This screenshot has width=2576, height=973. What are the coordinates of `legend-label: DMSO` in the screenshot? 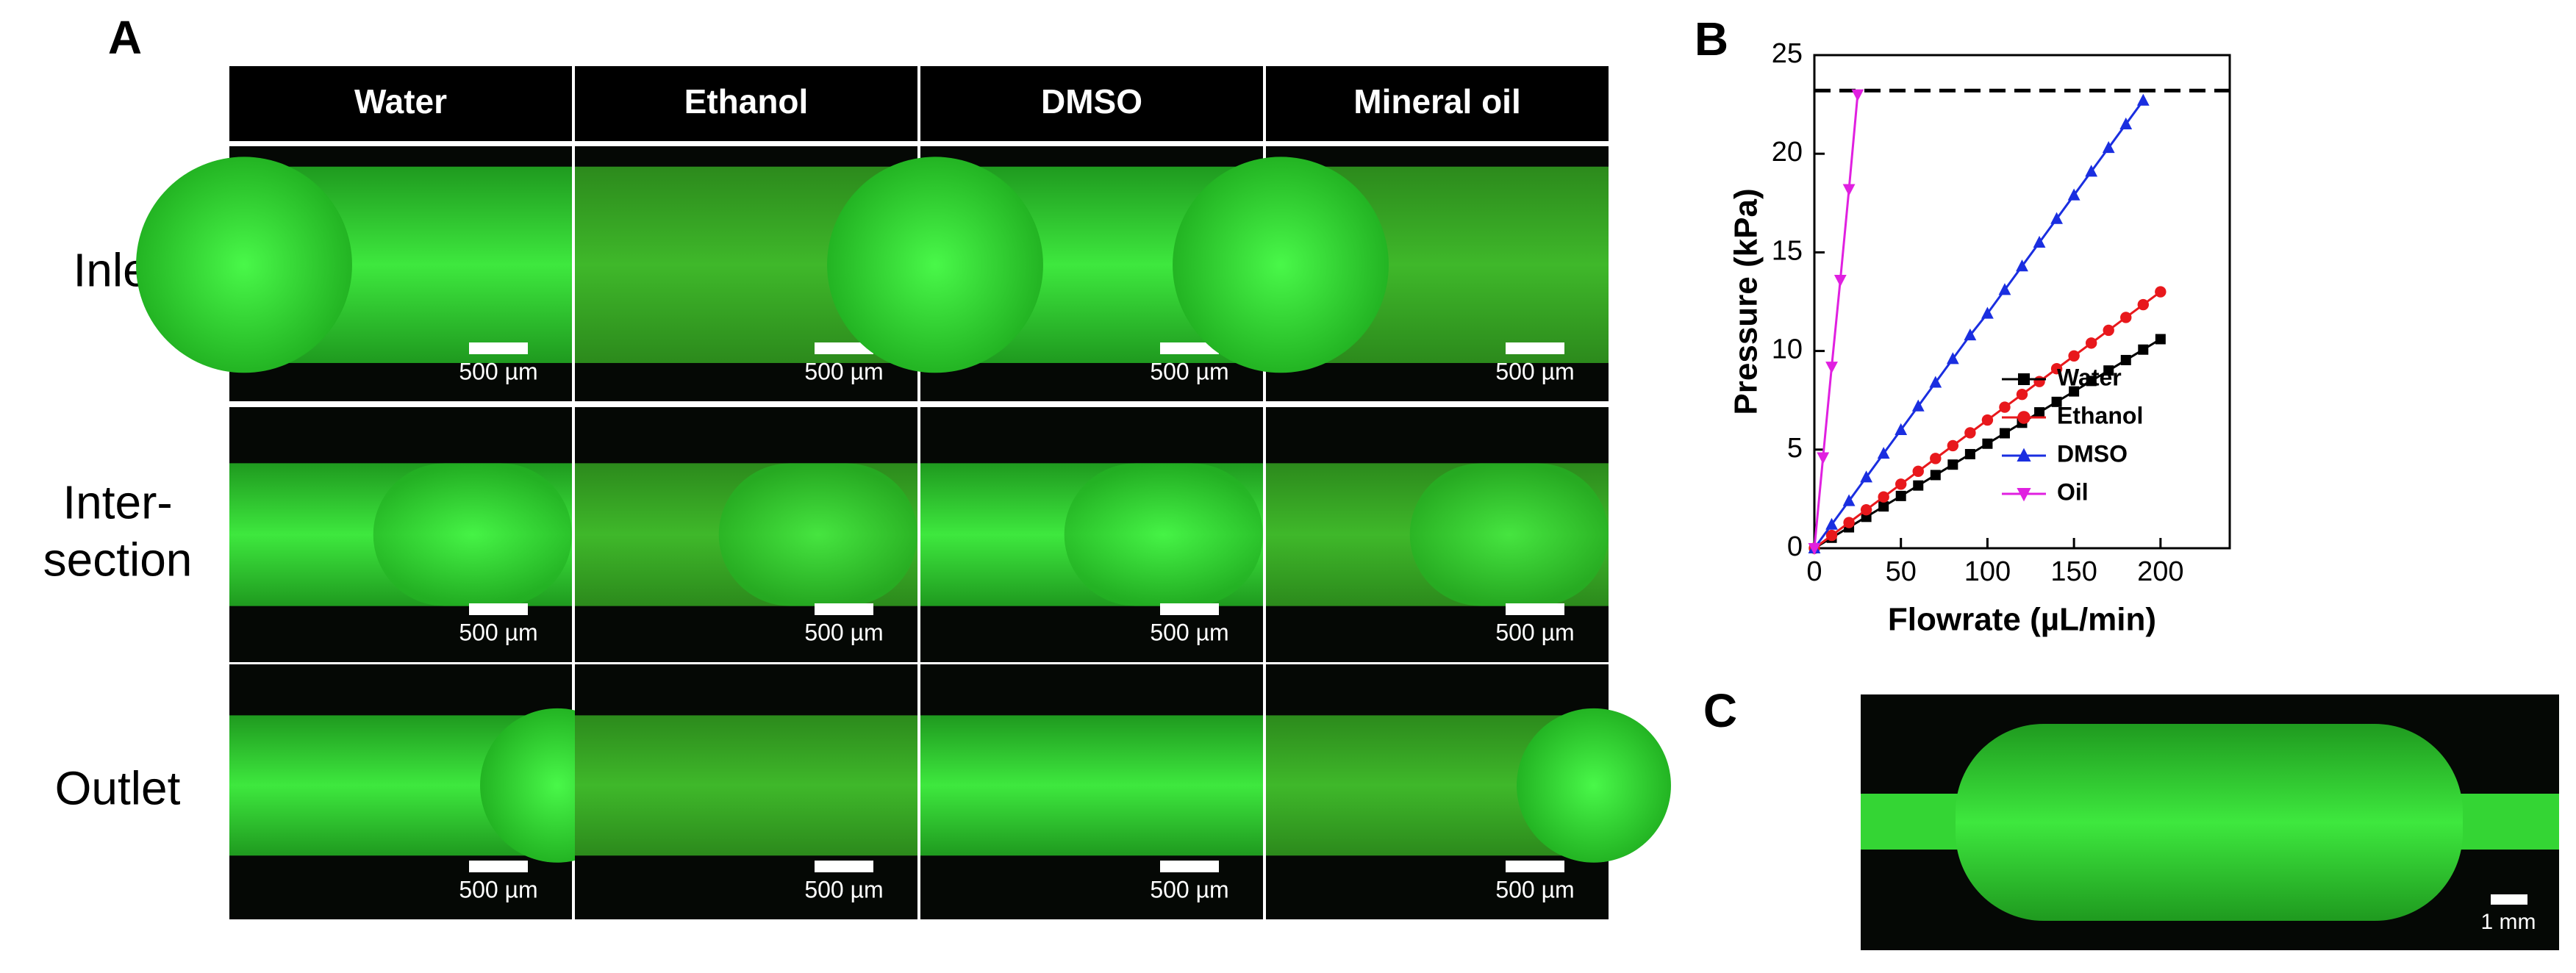 It's located at (2092, 453).